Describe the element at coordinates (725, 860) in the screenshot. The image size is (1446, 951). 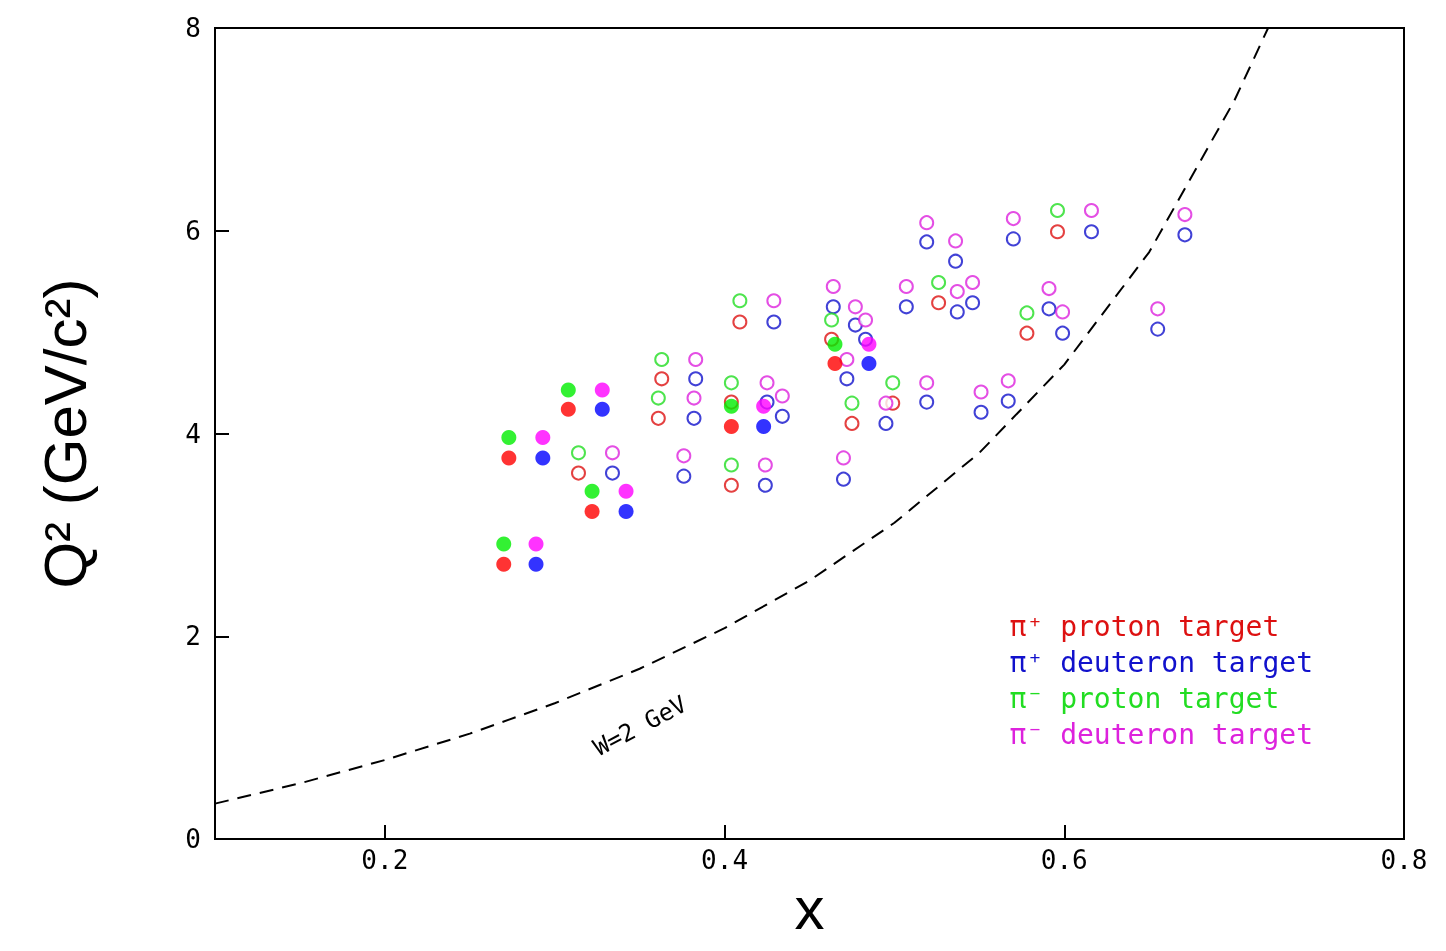
I see `x-tick-label: 0.4` at that location.